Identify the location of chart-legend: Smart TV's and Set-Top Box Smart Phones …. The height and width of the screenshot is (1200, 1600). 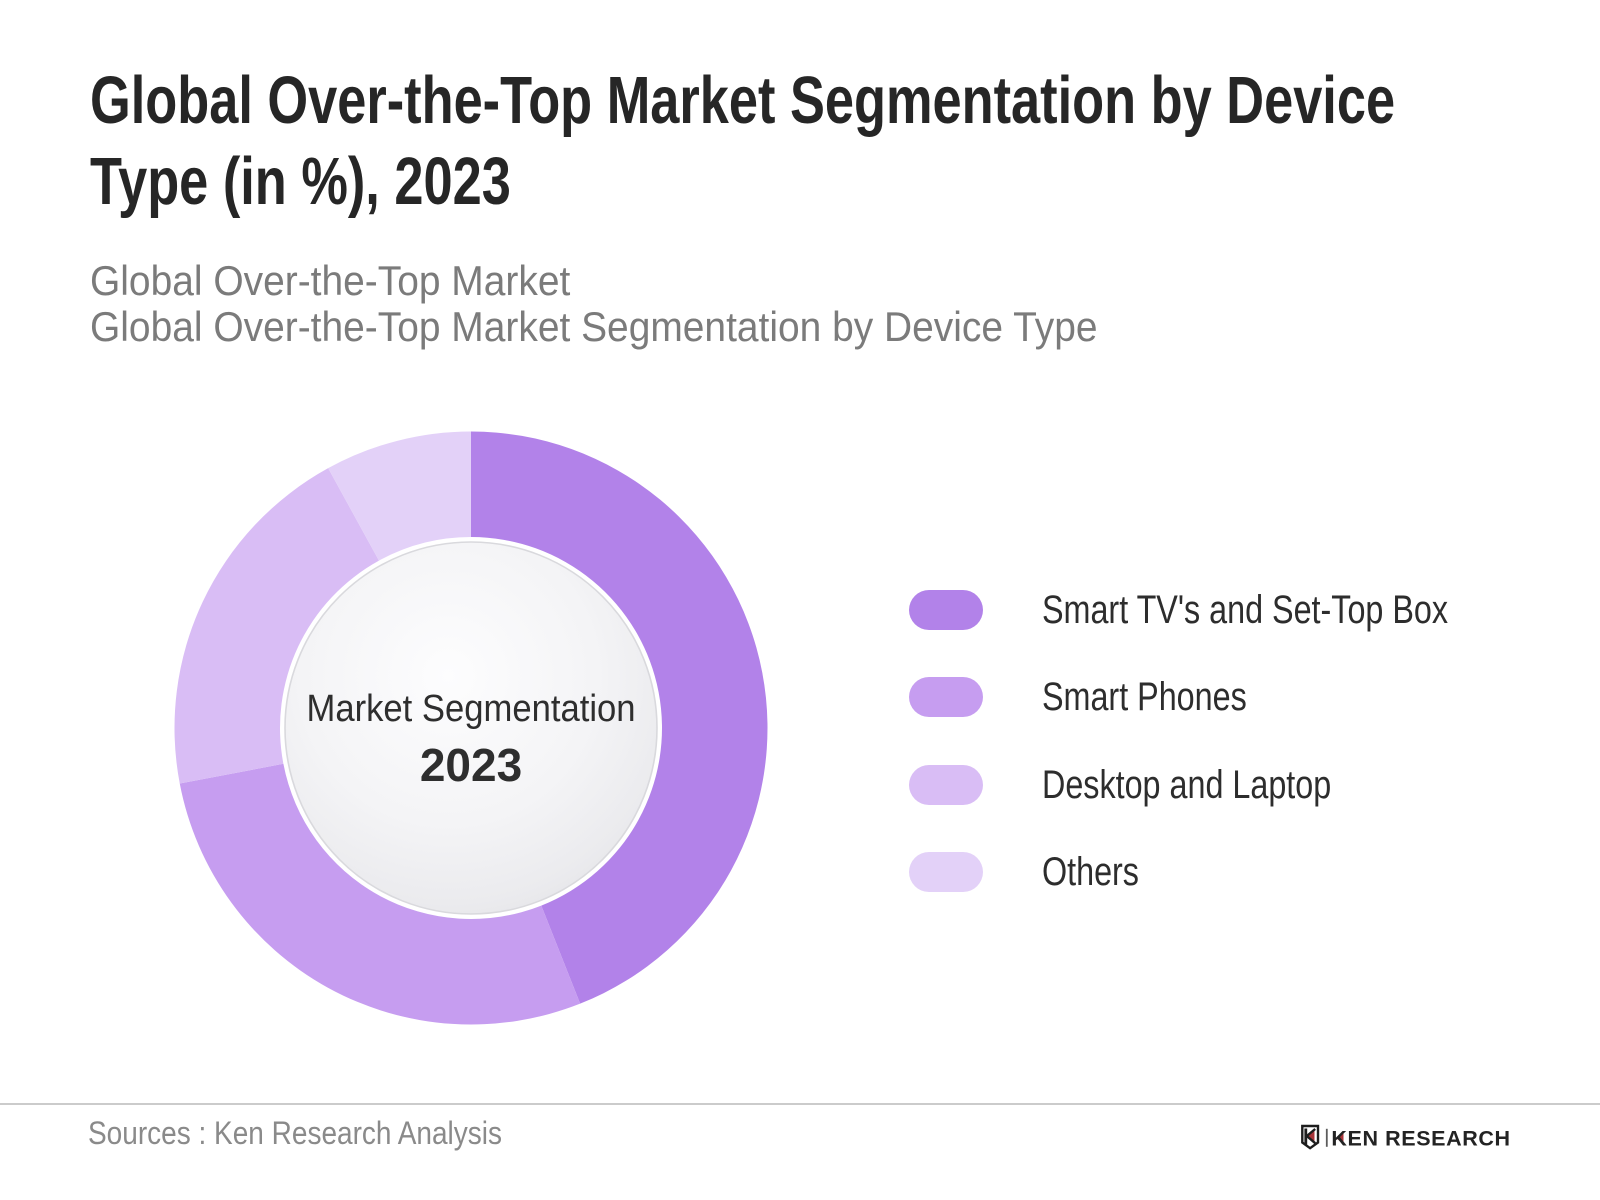
(1228, 763).